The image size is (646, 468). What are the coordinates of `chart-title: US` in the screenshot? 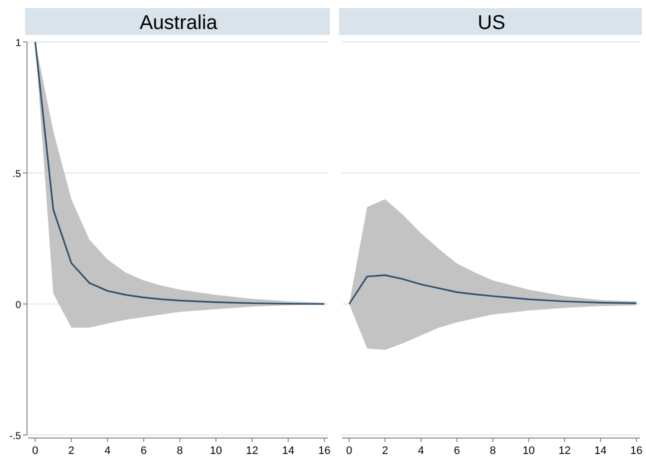 It's located at (492, 23).